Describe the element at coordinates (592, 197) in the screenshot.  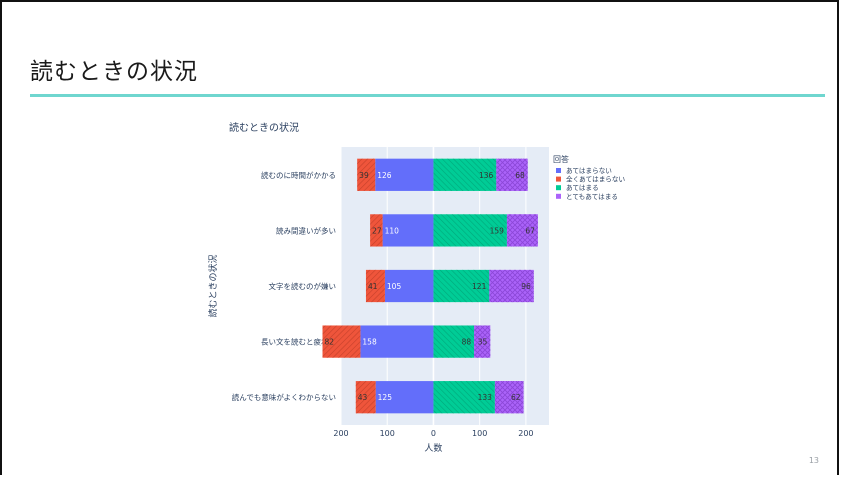
I see `legend-label: とてもあてはまる` at that location.